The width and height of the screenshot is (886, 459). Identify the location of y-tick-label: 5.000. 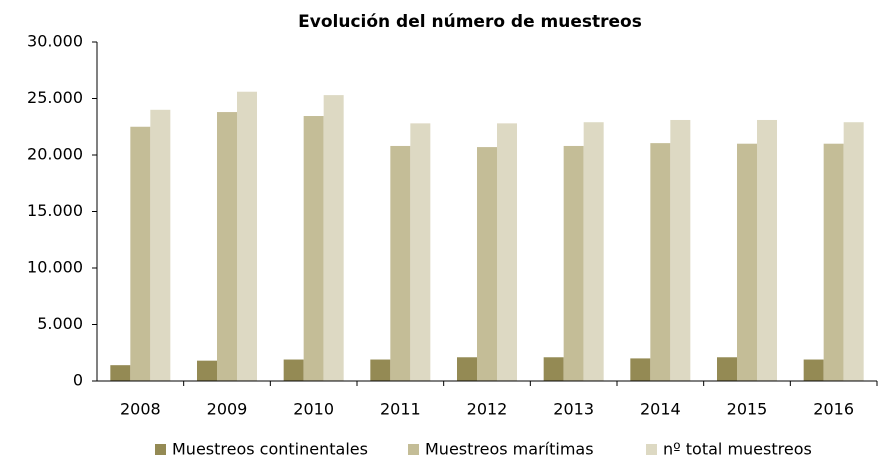
(60, 323).